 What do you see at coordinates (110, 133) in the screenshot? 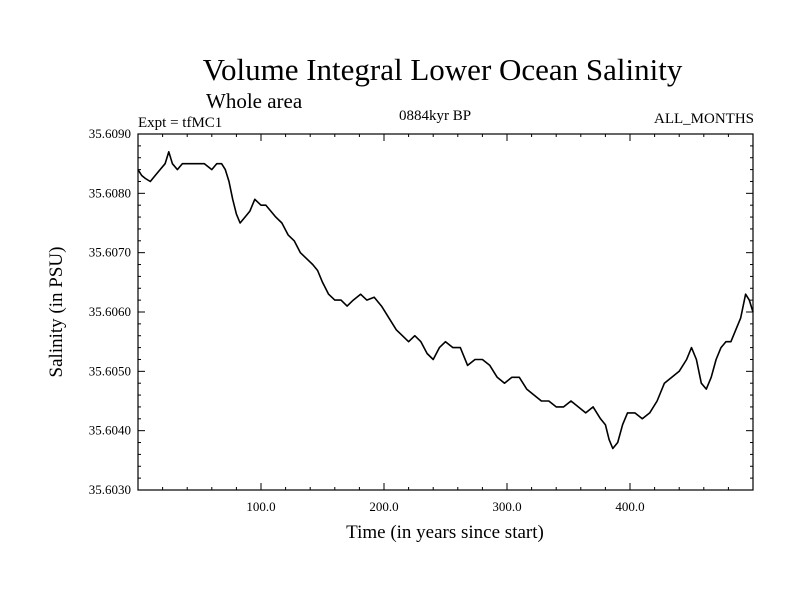
I see `y-tick-label: 35.6090` at bounding box center [110, 133].